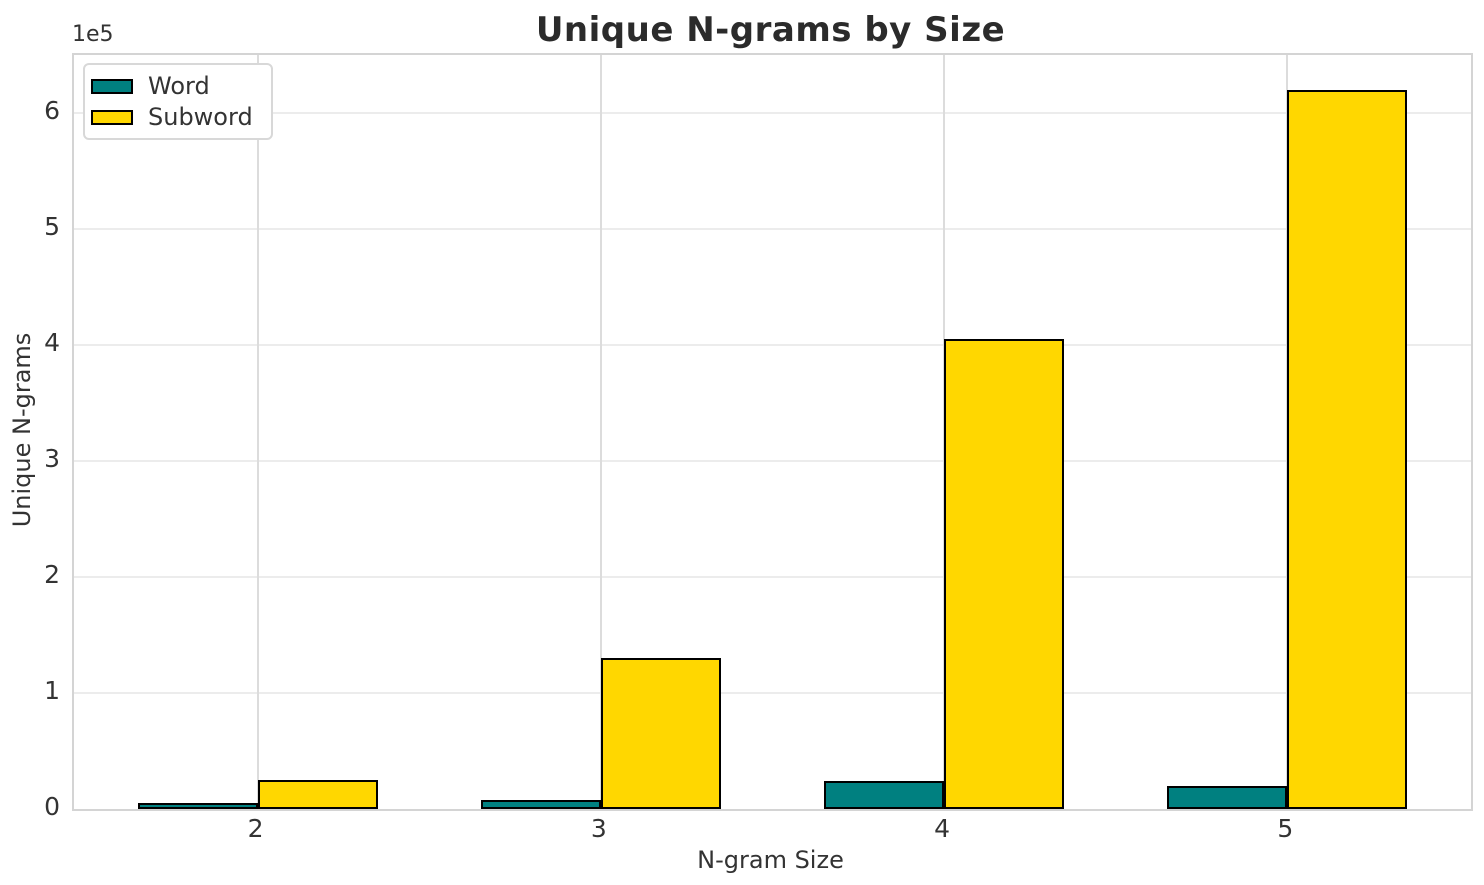 The height and width of the screenshot is (885, 1484). Describe the element at coordinates (942, 828) in the screenshot. I see `x-tick-label-4: 4` at that location.